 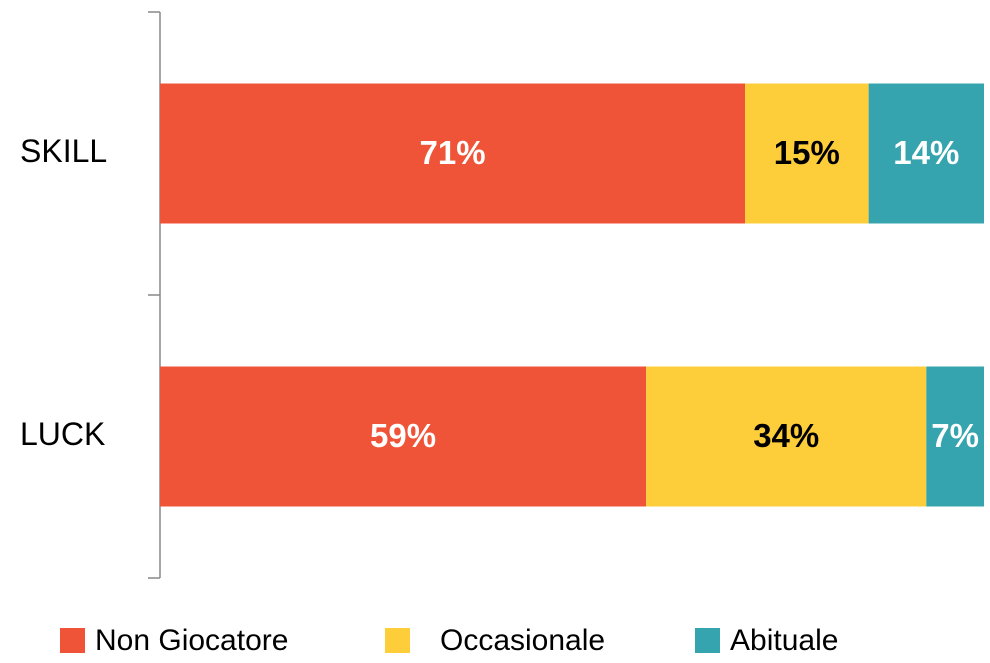 What do you see at coordinates (522, 640) in the screenshot?
I see `legend-label: Occasionale` at bounding box center [522, 640].